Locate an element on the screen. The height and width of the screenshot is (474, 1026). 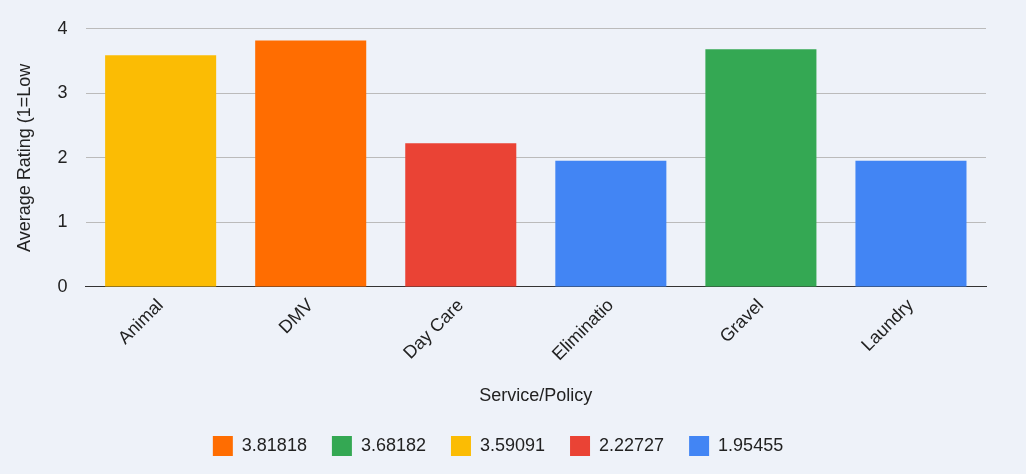
legend-label: 3.81818 is located at coordinates (274, 444).